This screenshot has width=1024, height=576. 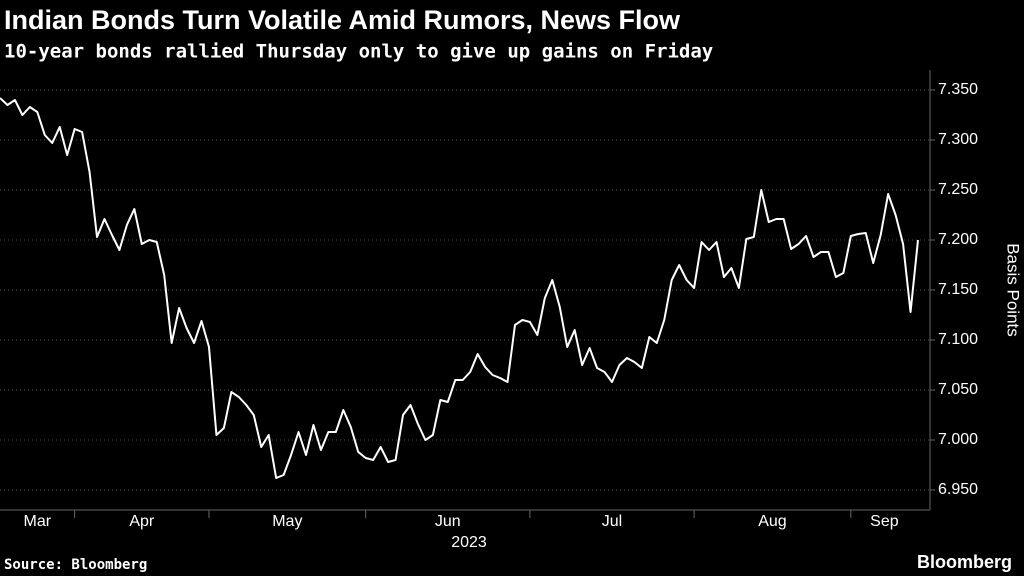 What do you see at coordinates (958, 489) in the screenshot?
I see `y-tick-label: 6.950` at bounding box center [958, 489].